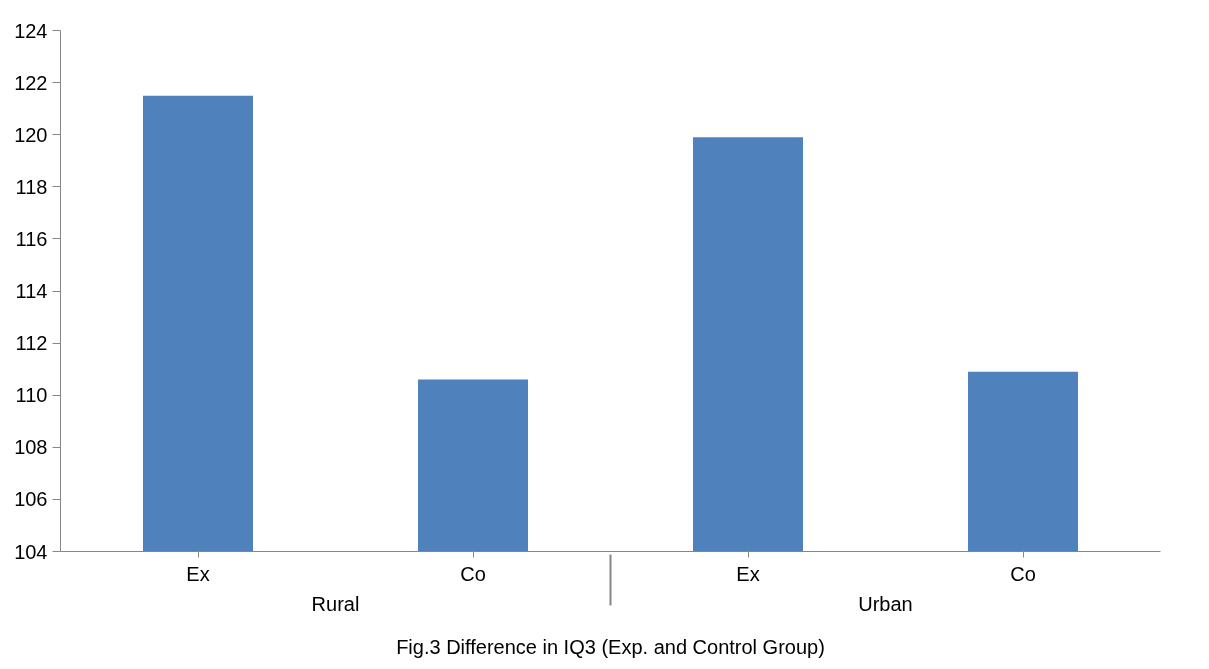 Image resolution: width=1209 pixels, height=669 pixels. I want to click on y-tick-label: 118, so click(31, 186).